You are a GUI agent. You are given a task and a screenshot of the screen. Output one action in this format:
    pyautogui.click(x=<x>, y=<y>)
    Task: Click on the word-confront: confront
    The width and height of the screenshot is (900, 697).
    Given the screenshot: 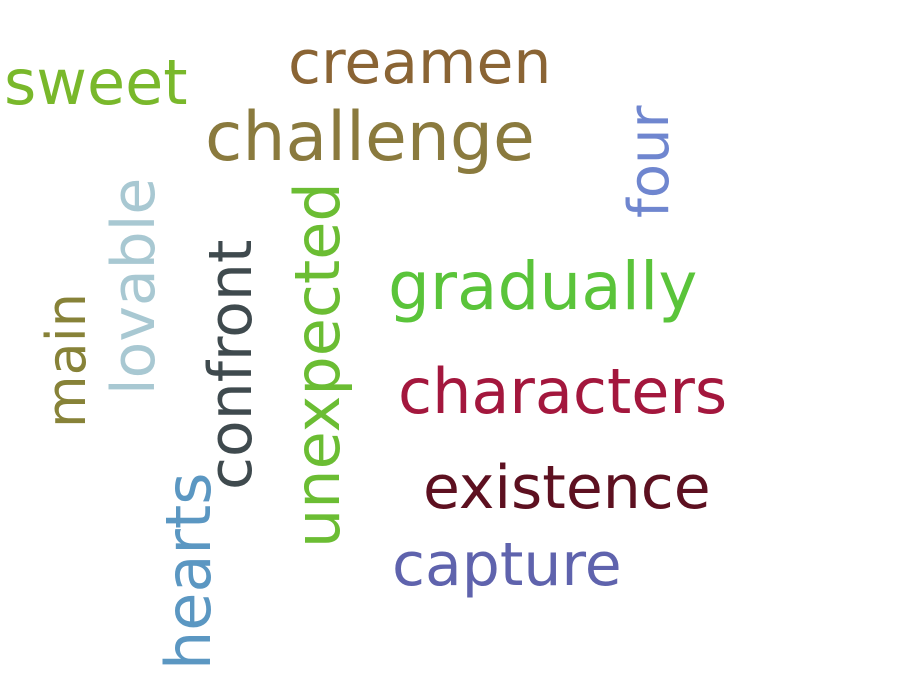 What is the action you would take?
    pyautogui.click(x=231, y=364)
    